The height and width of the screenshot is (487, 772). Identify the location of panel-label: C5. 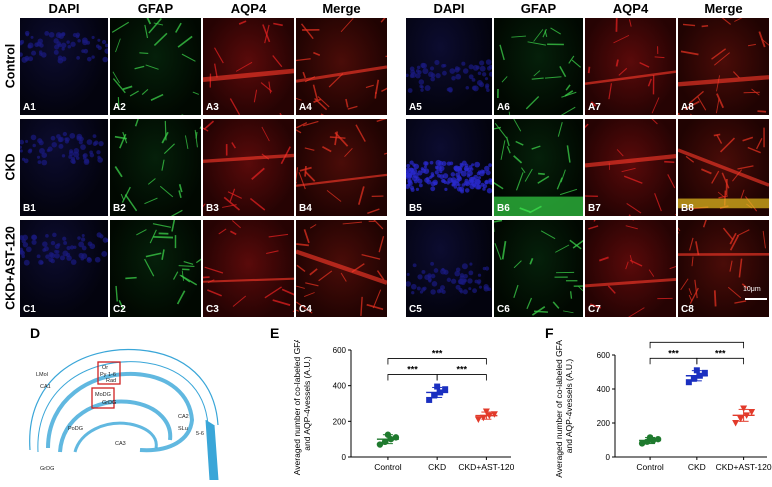
(415, 309).